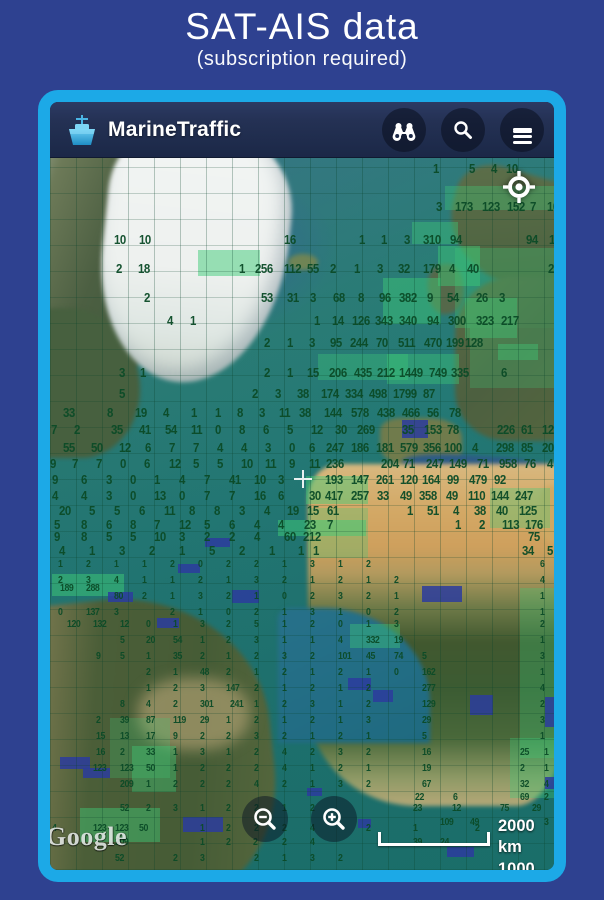 The width and height of the screenshot is (604, 900). I want to click on density-value: 162, so click(429, 672).